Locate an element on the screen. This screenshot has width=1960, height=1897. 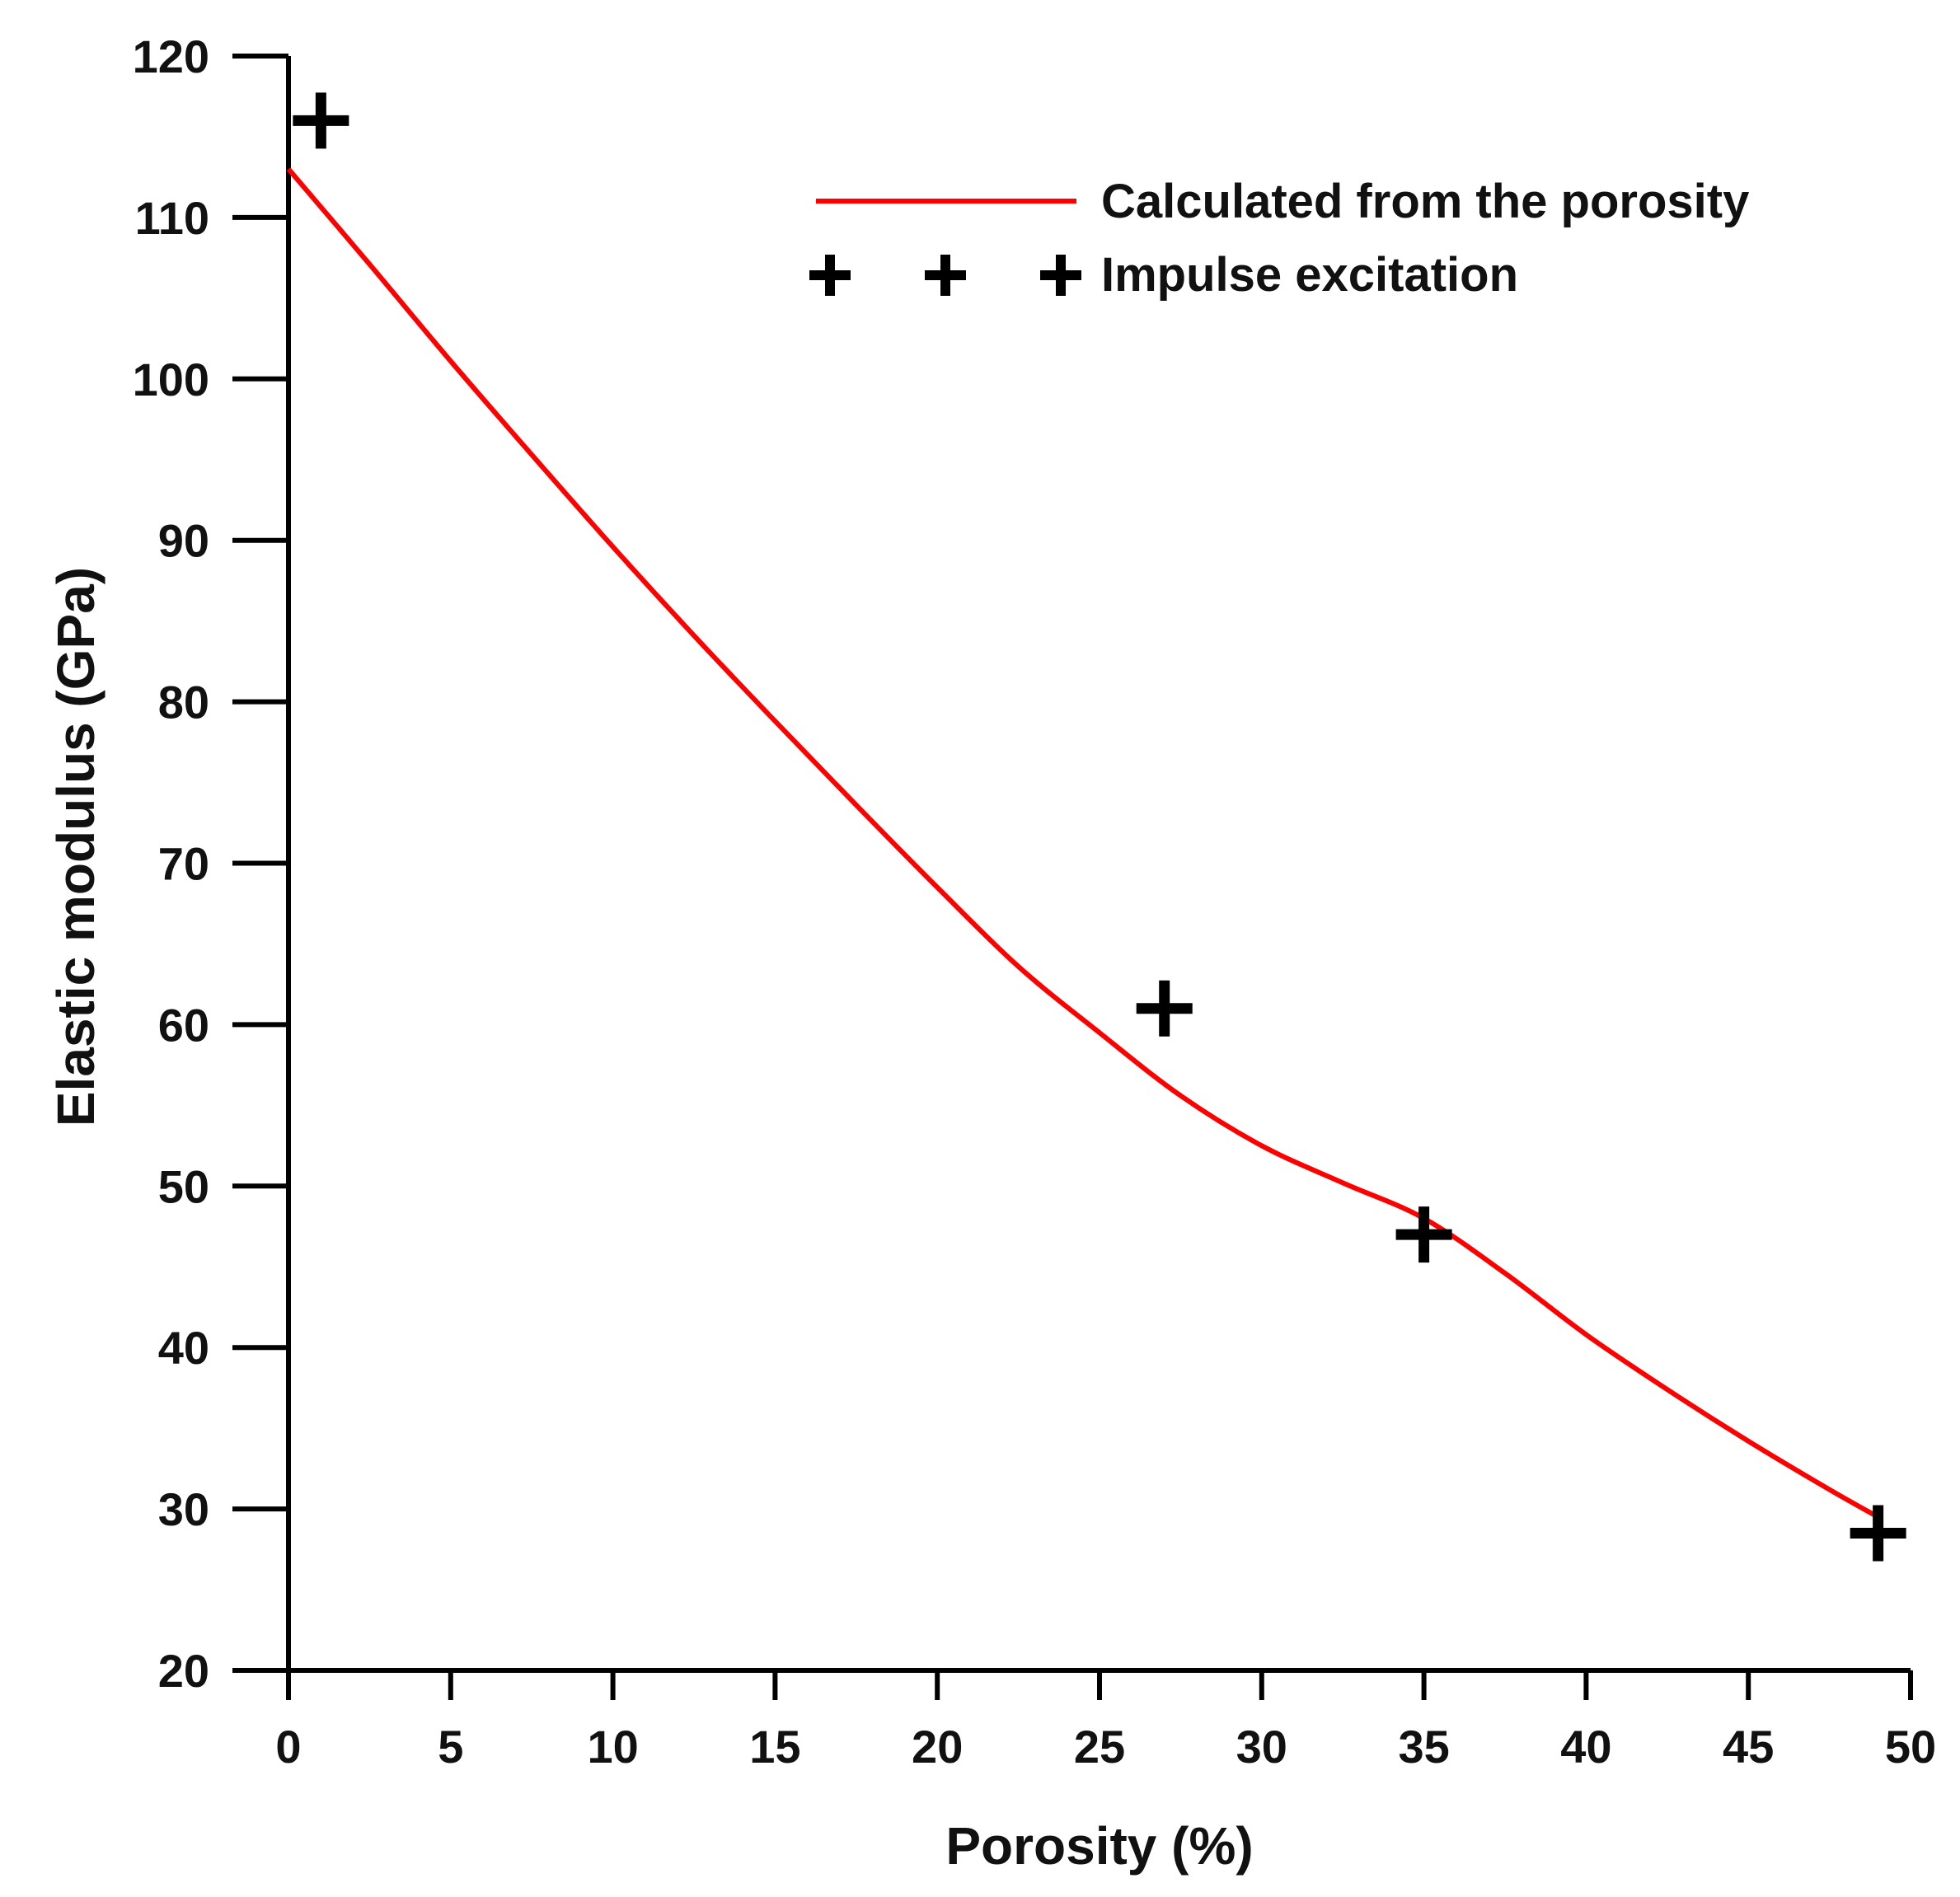
x-ticks: 0 5 10 15 20 25 30 35 40 45 50 is located at coordinates (1105, 1722).